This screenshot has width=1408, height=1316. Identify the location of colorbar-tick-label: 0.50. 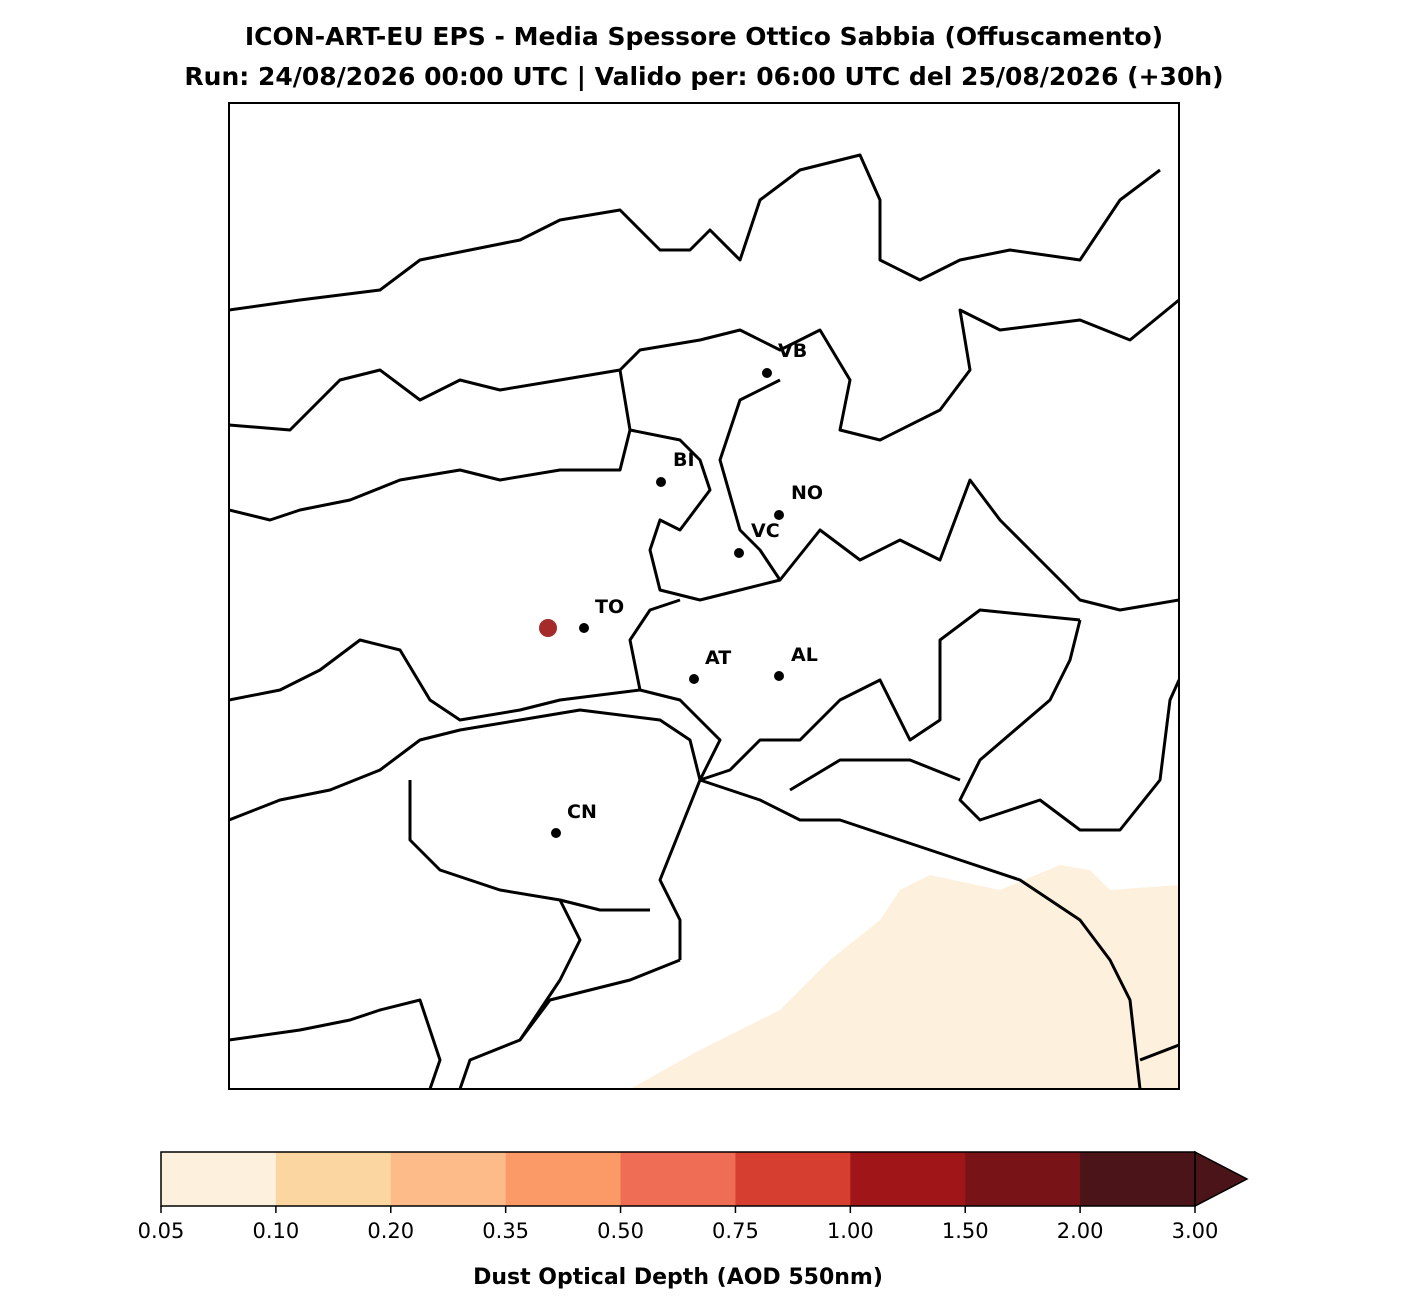
(620, 1231).